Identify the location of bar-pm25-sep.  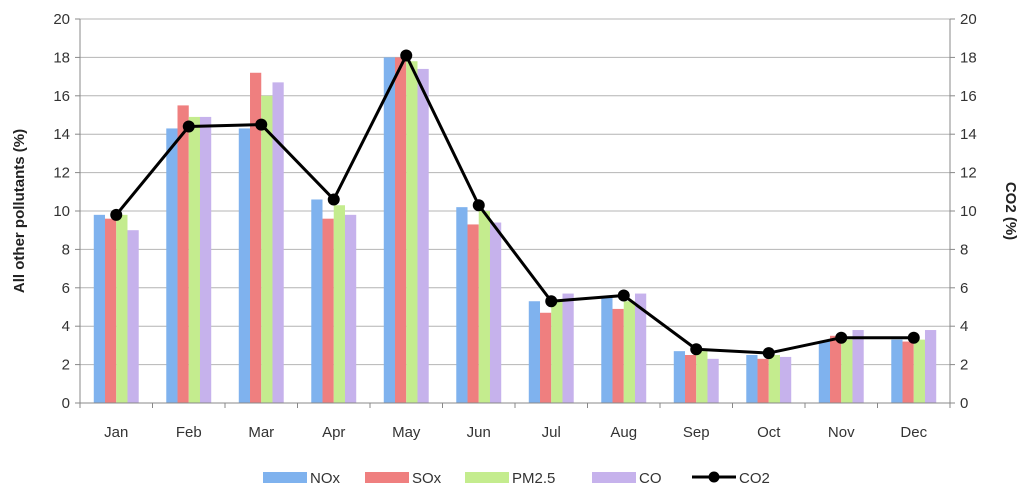
(702, 377).